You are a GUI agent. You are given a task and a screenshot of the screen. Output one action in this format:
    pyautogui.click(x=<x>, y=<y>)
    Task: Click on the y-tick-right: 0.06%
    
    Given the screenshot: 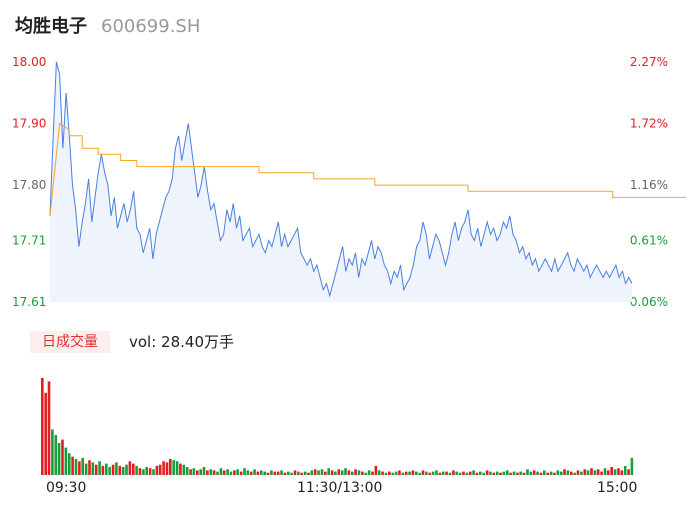 What is the action you would take?
    pyautogui.click(x=649, y=302)
    